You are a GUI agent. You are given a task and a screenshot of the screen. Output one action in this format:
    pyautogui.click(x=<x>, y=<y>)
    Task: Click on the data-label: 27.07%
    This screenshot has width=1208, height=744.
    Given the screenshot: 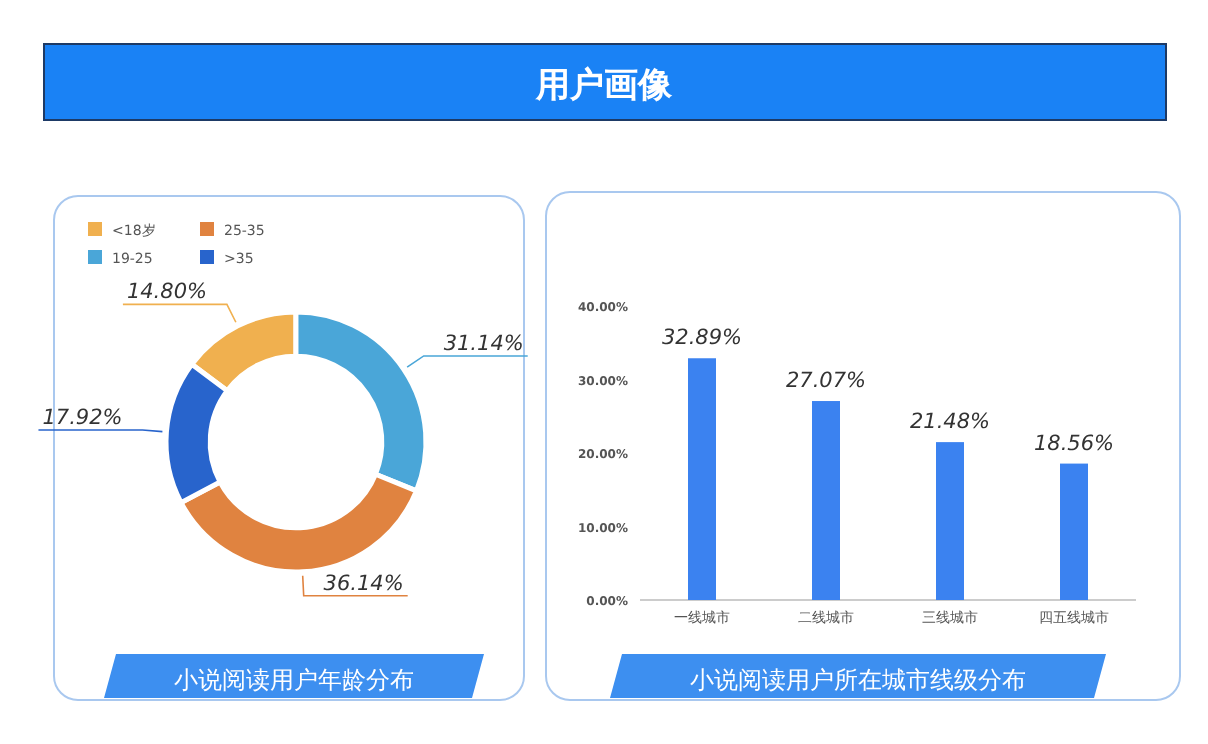 What is the action you would take?
    pyautogui.click(x=826, y=381)
    